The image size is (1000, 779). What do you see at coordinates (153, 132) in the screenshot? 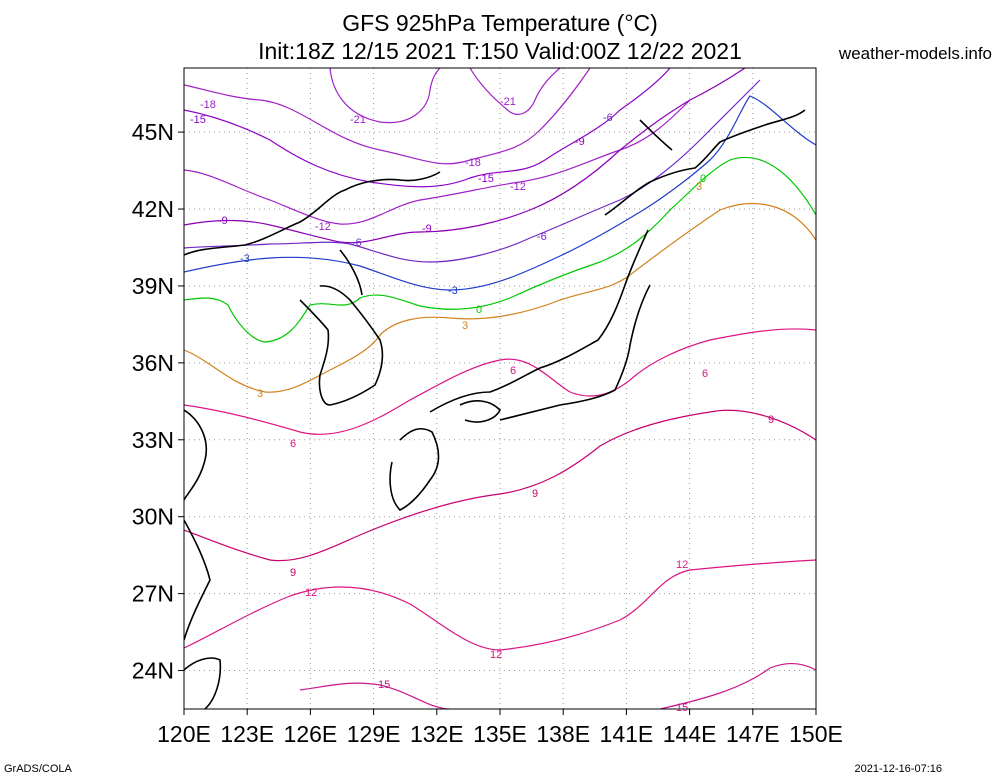
I see `lat-tick-label: 45N` at bounding box center [153, 132].